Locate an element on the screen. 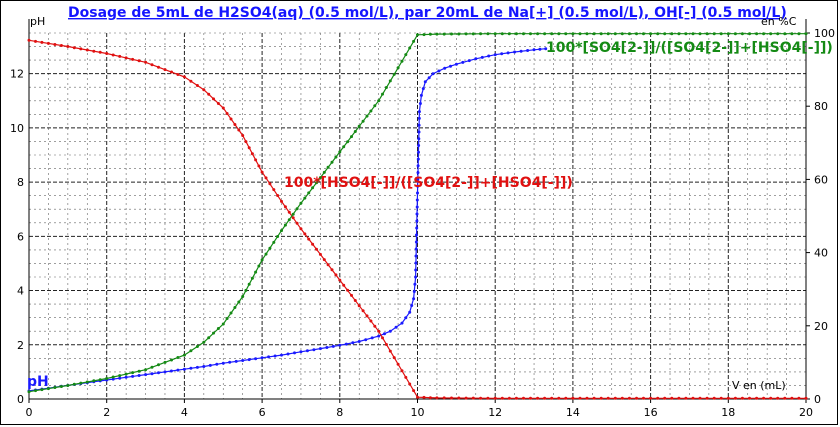 This screenshot has width=840, height=427. x-tick-label: 6 is located at coordinates (262, 412).